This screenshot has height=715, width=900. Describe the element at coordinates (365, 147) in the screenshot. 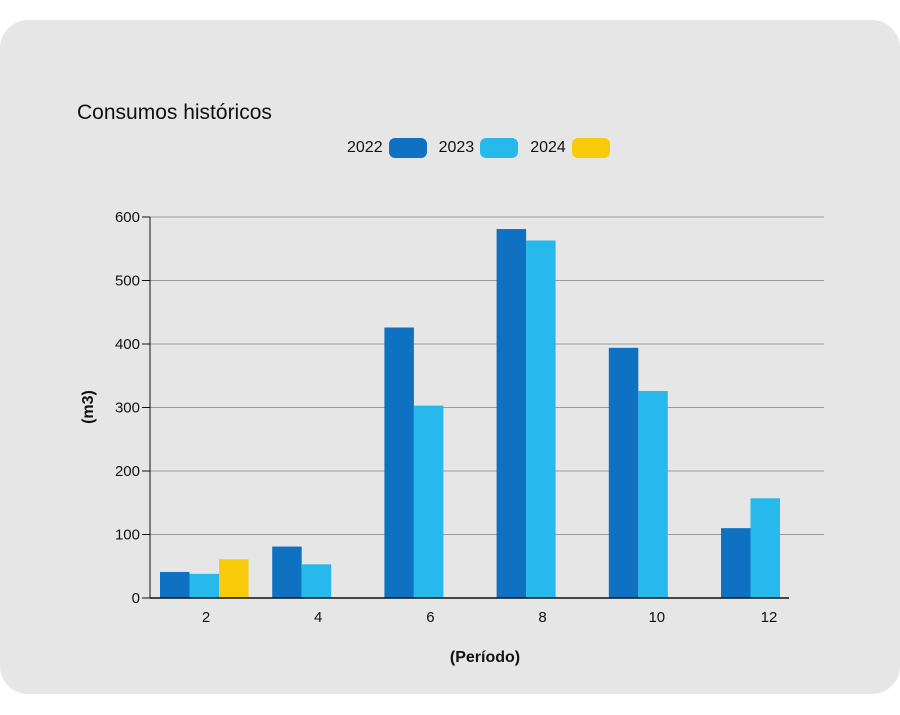

I see `legend-label: 2022` at that location.